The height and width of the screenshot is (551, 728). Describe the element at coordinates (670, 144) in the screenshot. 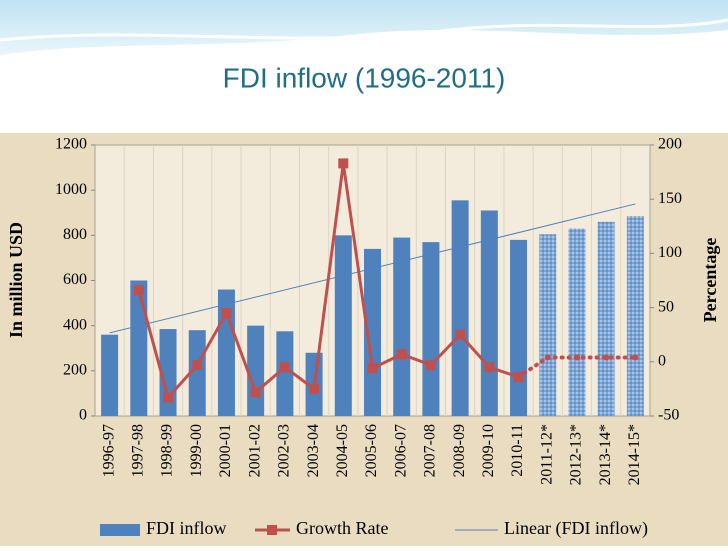

I see `y2-tick-label: 200` at that location.